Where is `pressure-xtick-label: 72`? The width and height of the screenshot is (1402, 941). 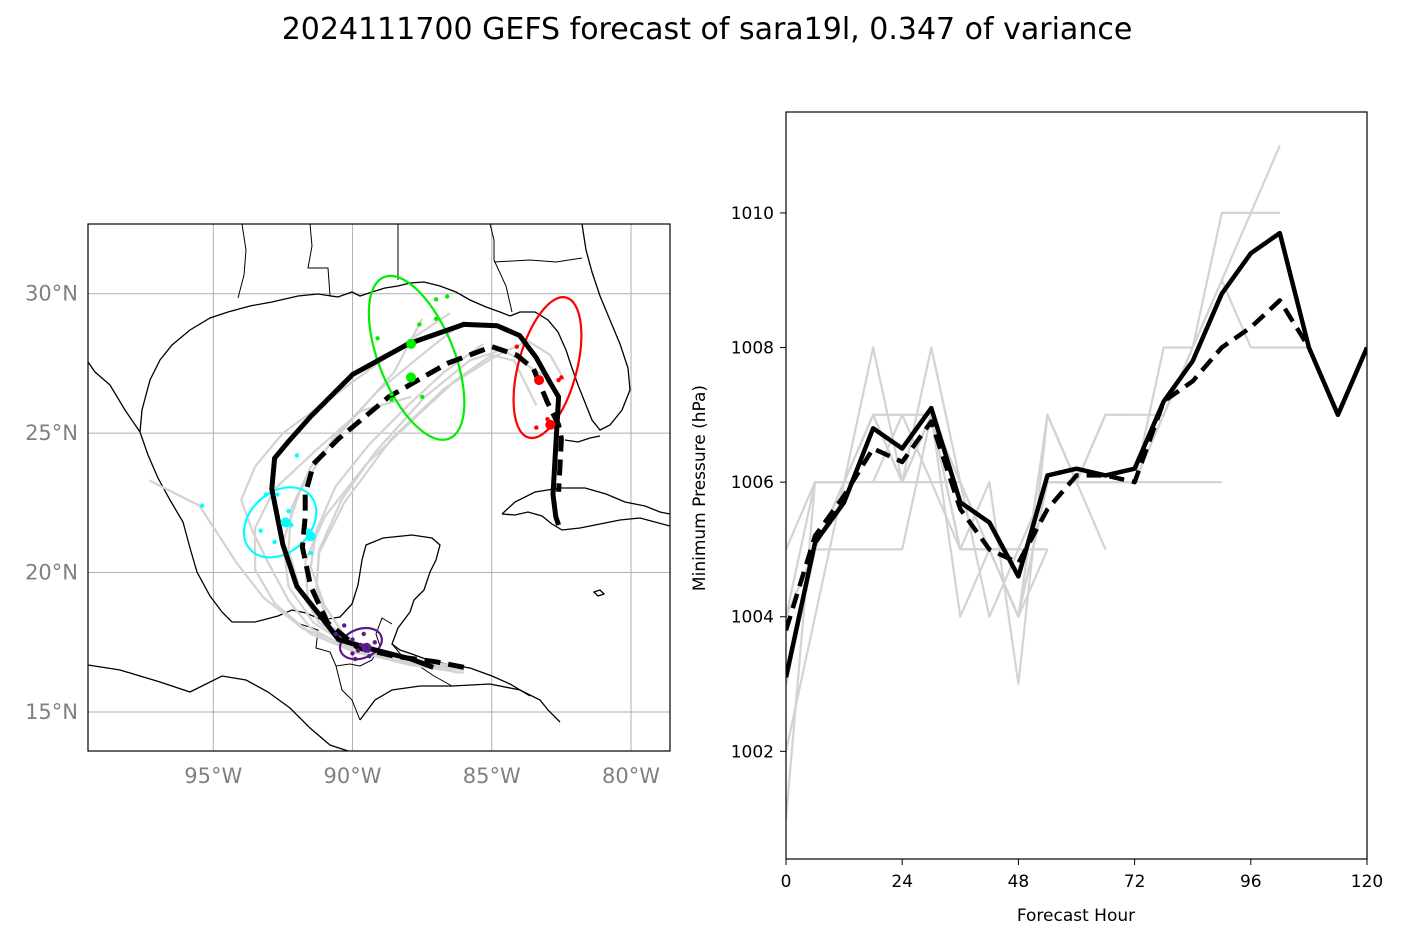
pressure-xtick-label: 72 is located at coordinates (1135, 882).